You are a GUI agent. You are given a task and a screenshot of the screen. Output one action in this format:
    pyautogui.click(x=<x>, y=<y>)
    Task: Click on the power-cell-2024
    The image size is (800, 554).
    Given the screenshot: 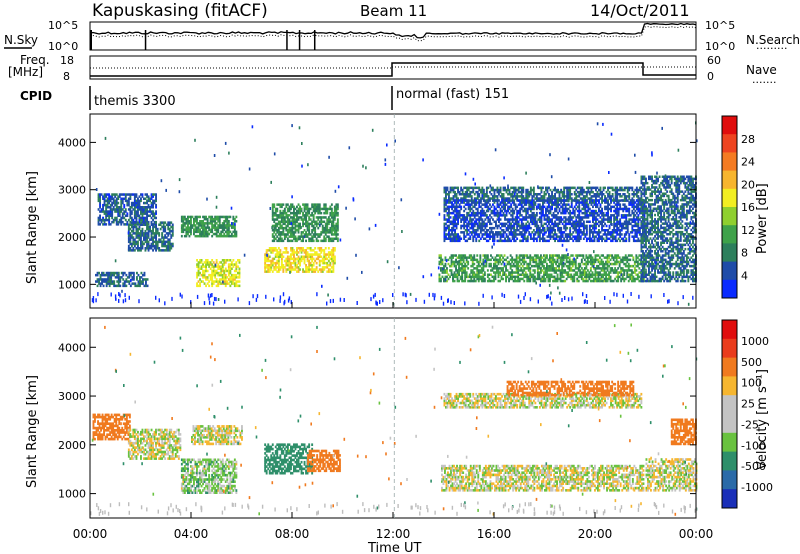 What is the action you would take?
    pyautogui.click(x=316, y=241)
    